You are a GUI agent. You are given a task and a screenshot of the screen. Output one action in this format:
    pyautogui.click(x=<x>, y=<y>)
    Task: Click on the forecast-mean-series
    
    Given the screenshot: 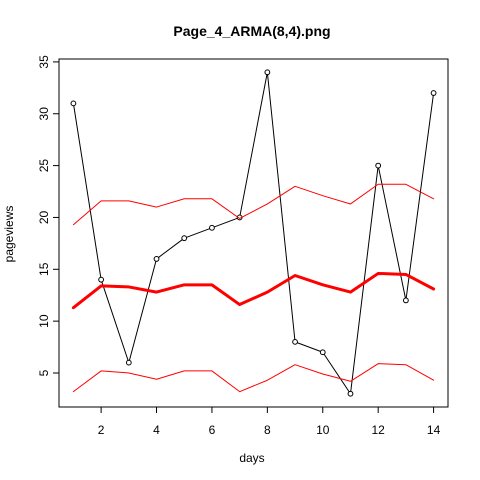 What is the action you would take?
    pyautogui.click(x=253, y=290)
    